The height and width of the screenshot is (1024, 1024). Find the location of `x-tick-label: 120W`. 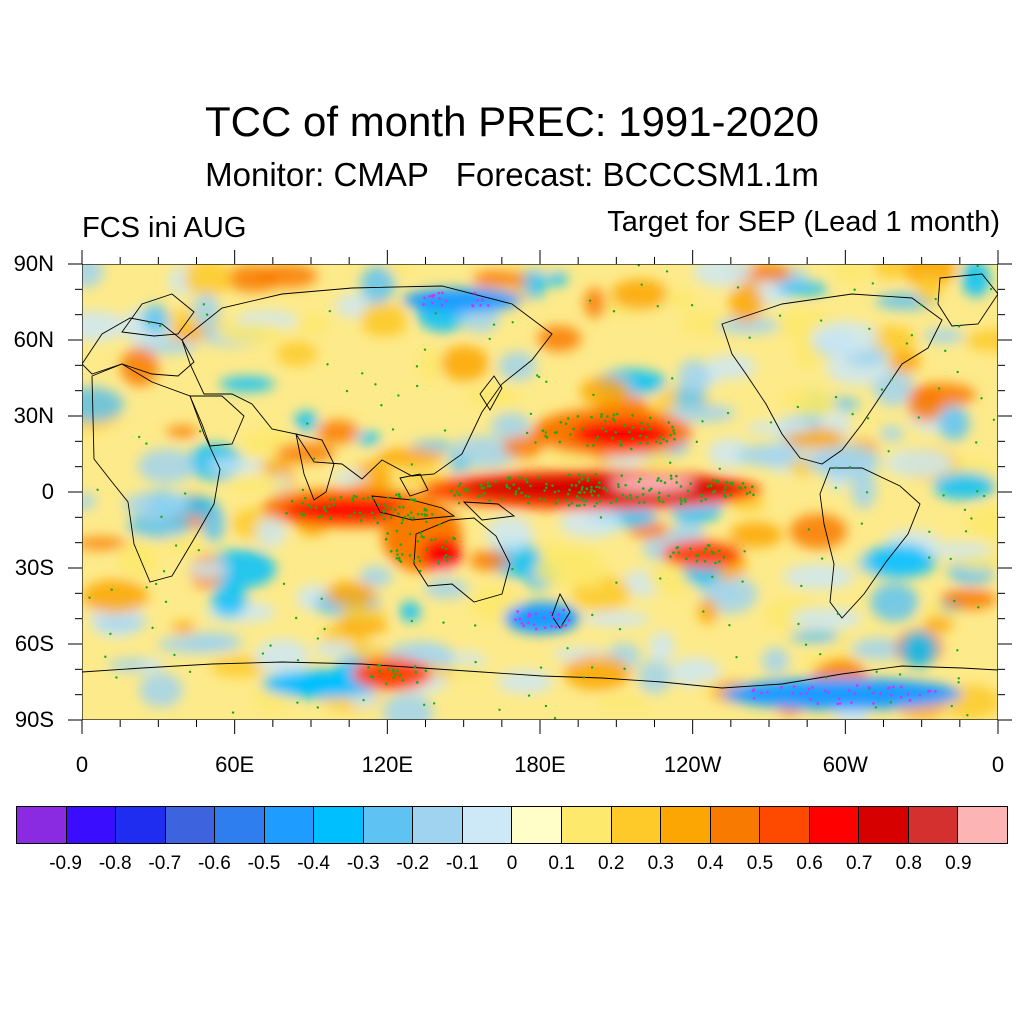

x-tick-label: 120W is located at coordinates (692, 764).